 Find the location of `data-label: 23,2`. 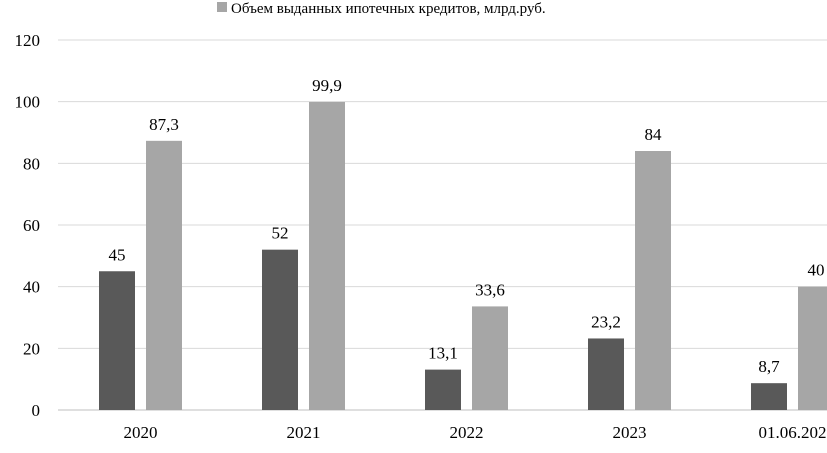

data-label: 23,2 is located at coordinates (606, 321).